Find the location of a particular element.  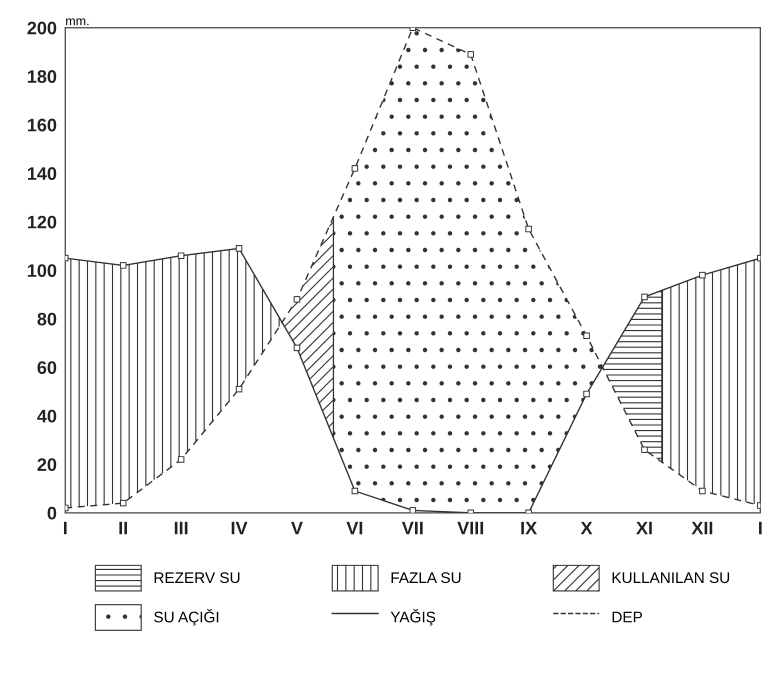

x-tick-label: X is located at coordinates (586, 528).